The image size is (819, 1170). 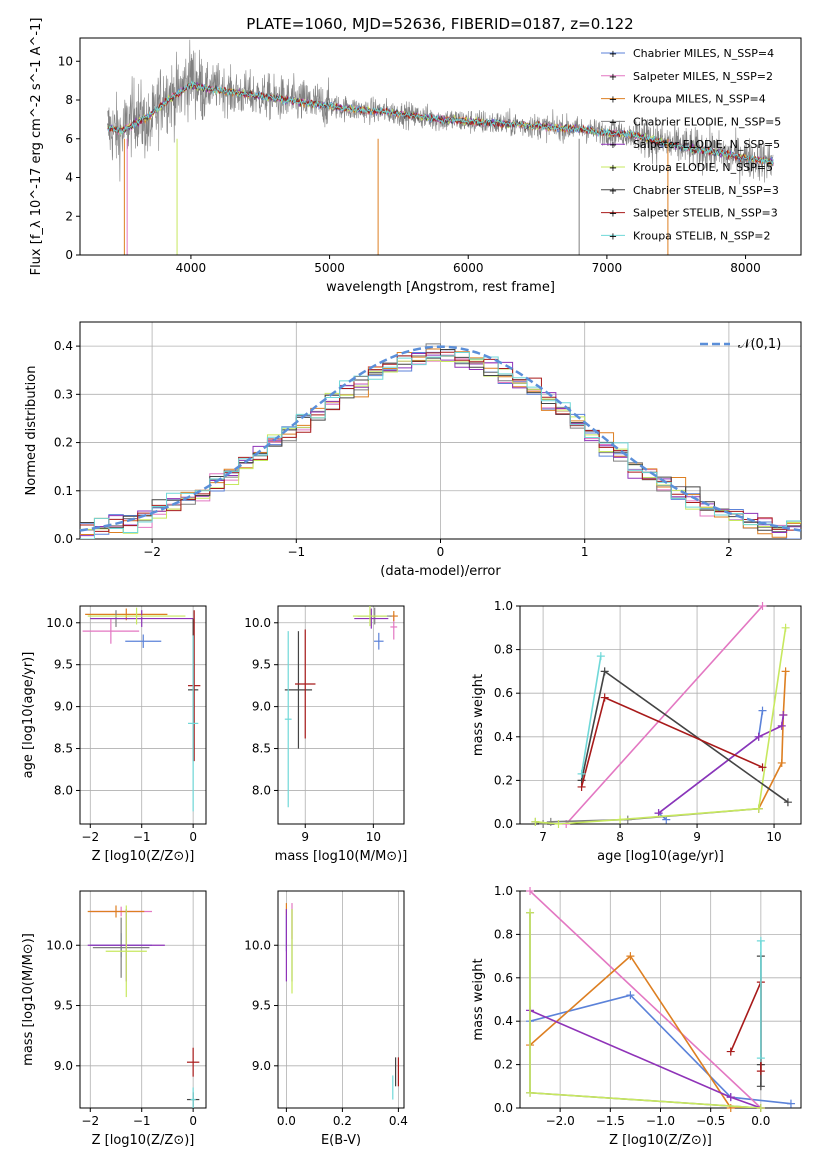 What do you see at coordinates (745, 268) in the screenshot?
I see `x-tick-label: 8000` at bounding box center [745, 268].